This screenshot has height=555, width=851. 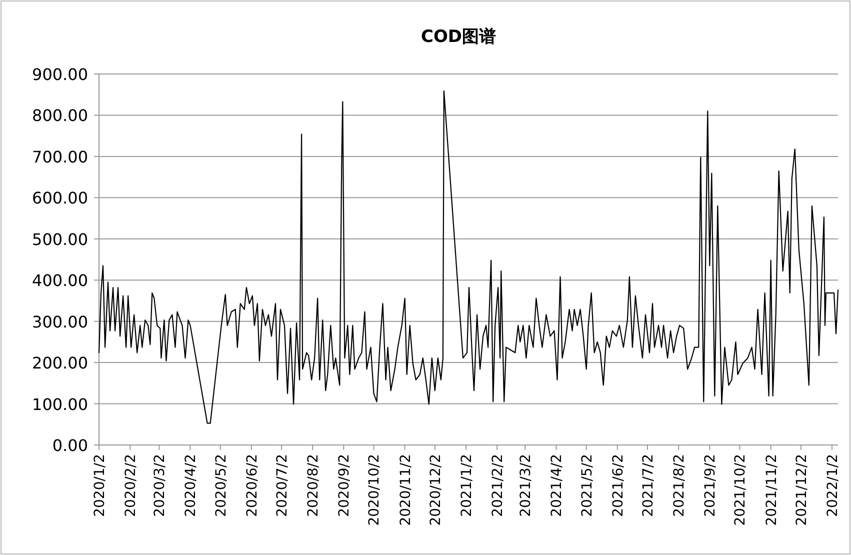 What do you see at coordinates (282, 485) in the screenshot?
I see `x-tick-label: 2020/7/2` at bounding box center [282, 485].